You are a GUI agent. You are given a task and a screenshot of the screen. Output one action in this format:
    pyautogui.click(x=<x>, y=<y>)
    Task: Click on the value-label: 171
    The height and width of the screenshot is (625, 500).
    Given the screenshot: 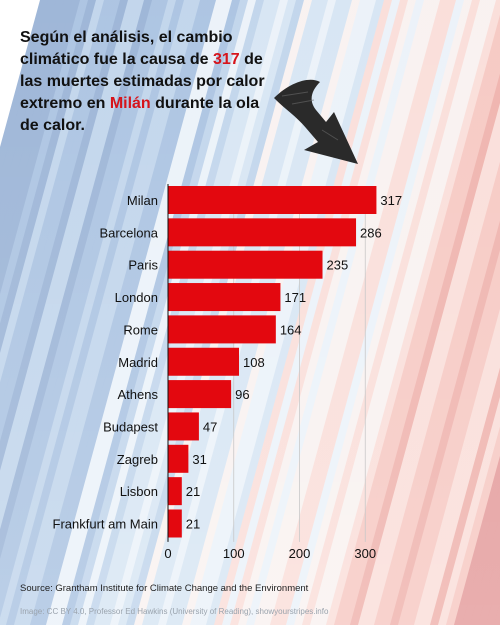 What is the action you would take?
    pyautogui.click(x=295, y=297)
    